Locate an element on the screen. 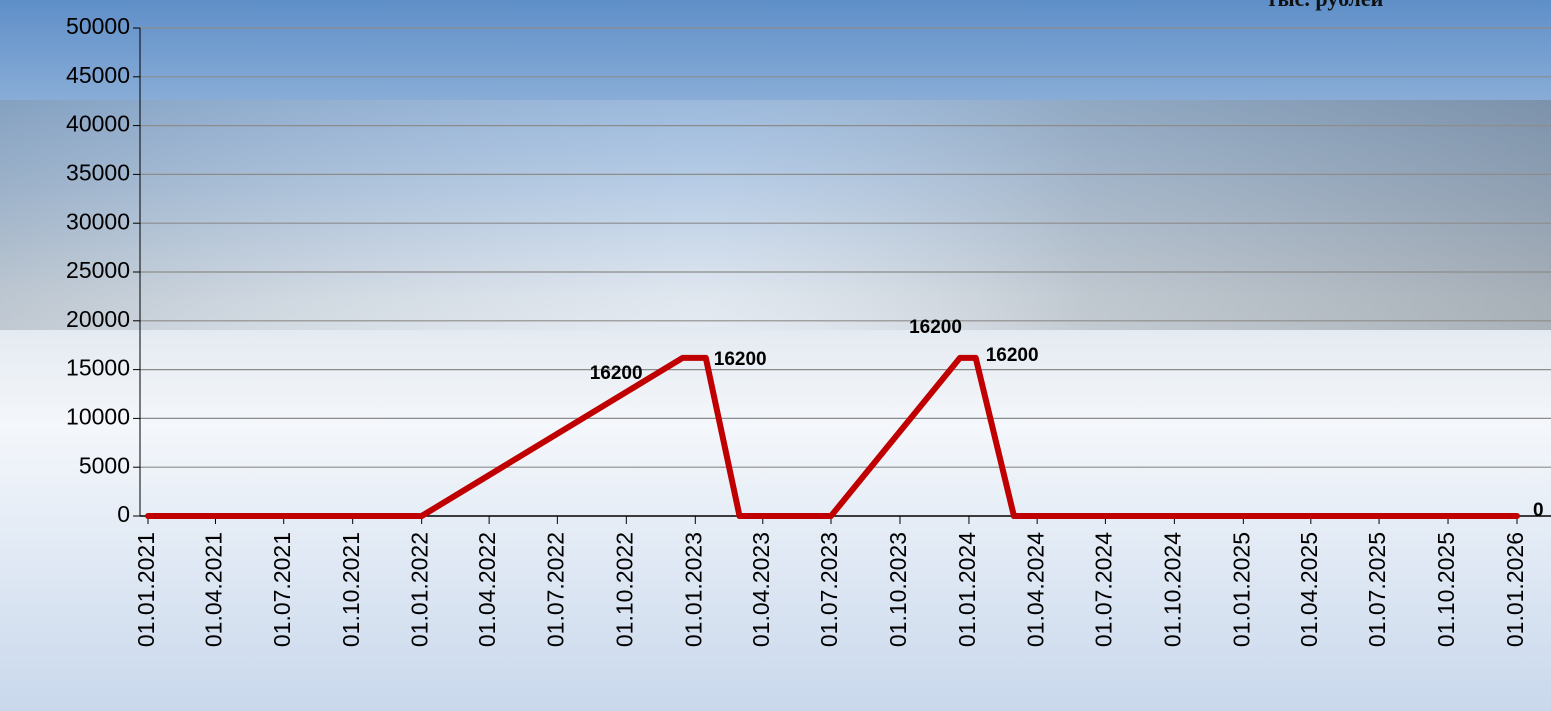 This screenshot has height=711, width=1551. y-tick-label: 5000 is located at coordinates (104, 465).